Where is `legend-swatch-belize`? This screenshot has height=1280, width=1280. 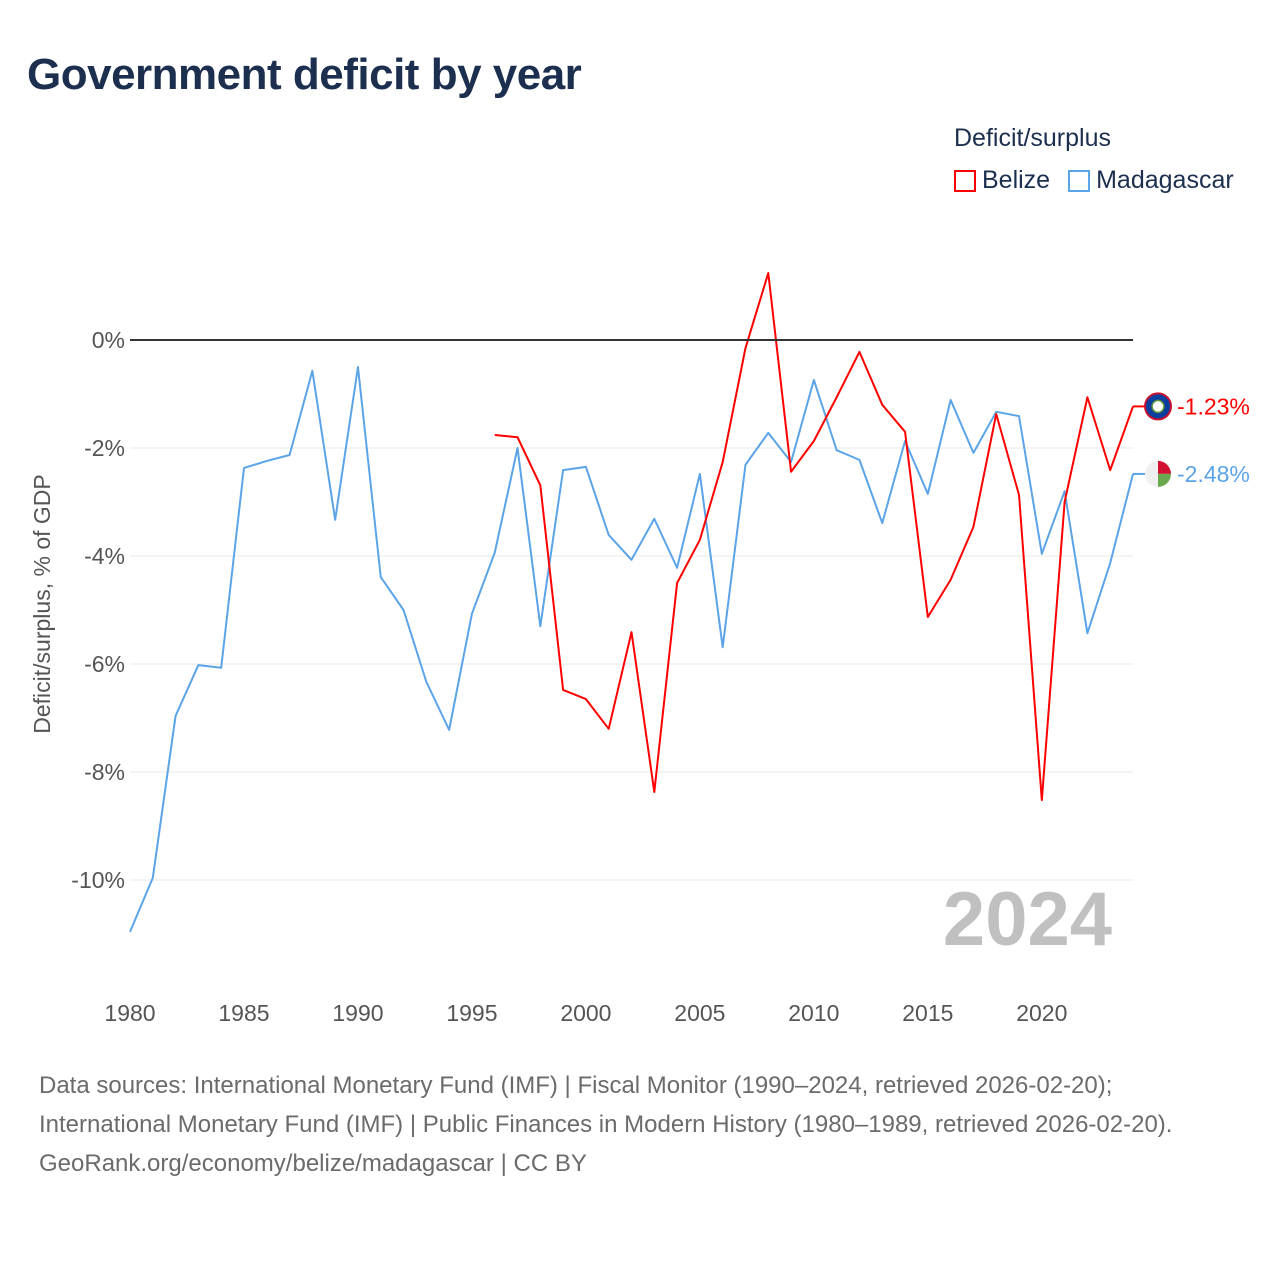 legend-swatch-belize is located at coordinates (965, 180).